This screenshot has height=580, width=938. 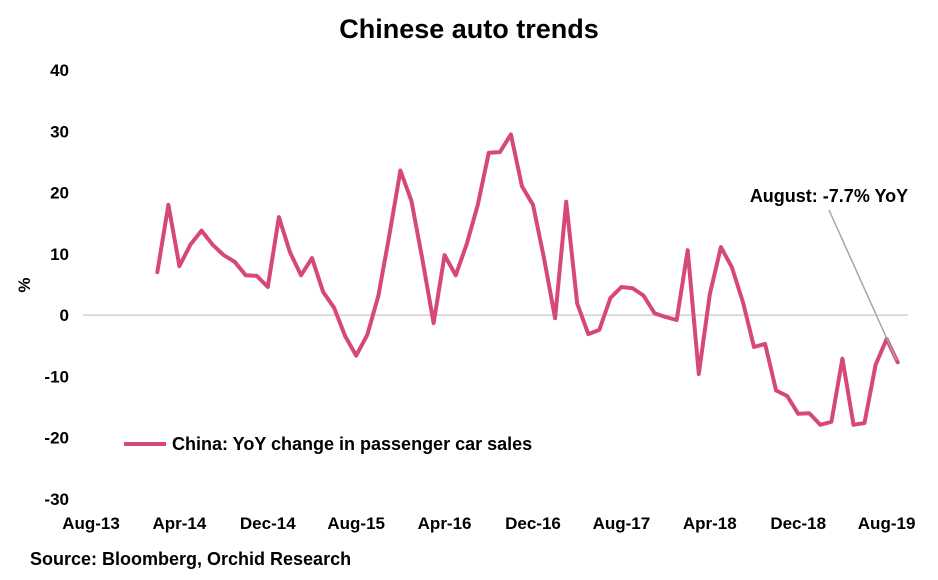 I want to click on y-tick-label: -30, so click(x=56, y=499).